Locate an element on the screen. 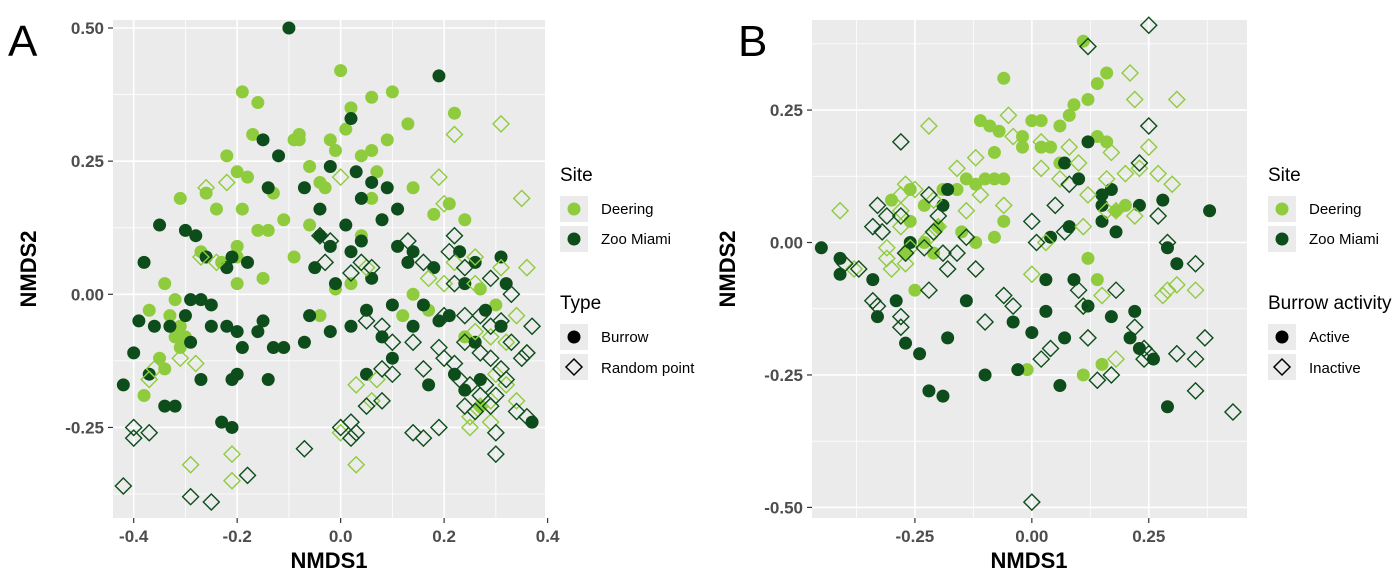 The height and width of the screenshot is (574, 1398). x-tick-label: -0.2 is located at coordinates (237, 536).